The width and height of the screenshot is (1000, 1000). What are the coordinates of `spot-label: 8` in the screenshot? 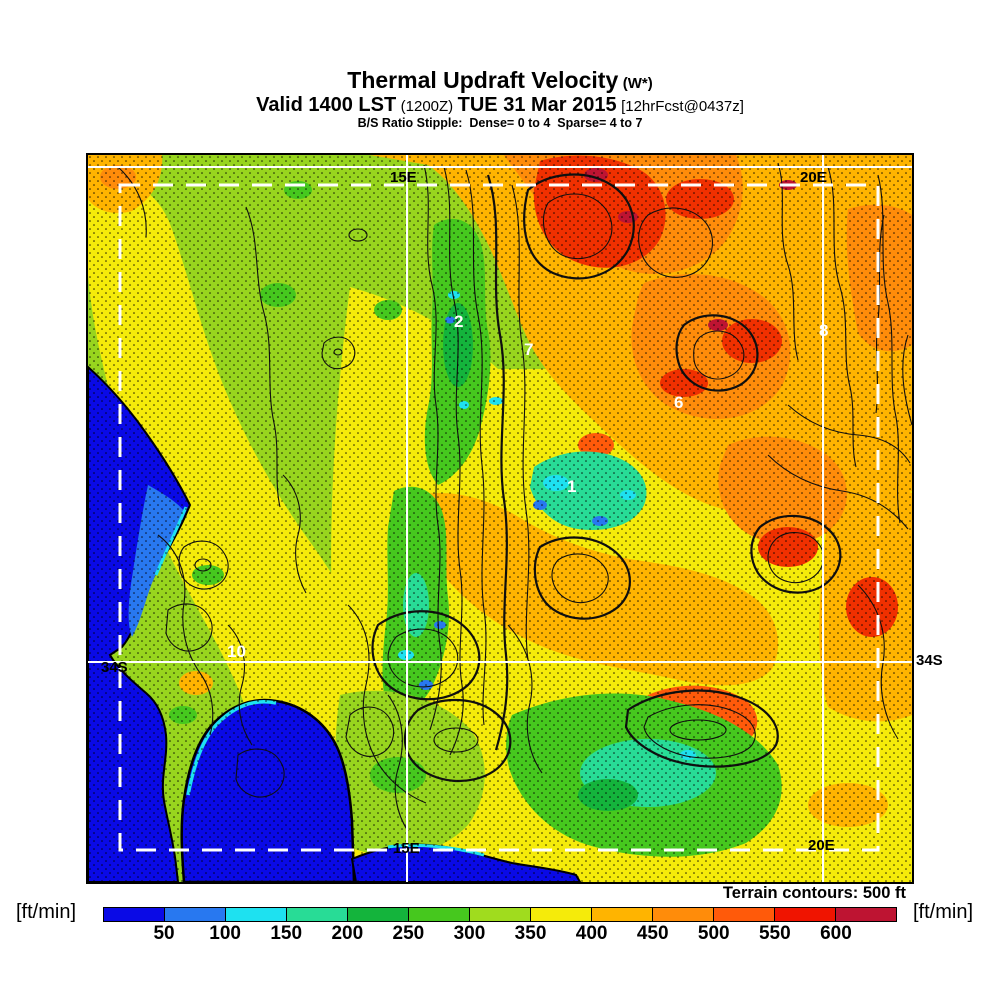 It's located at (823, 330).